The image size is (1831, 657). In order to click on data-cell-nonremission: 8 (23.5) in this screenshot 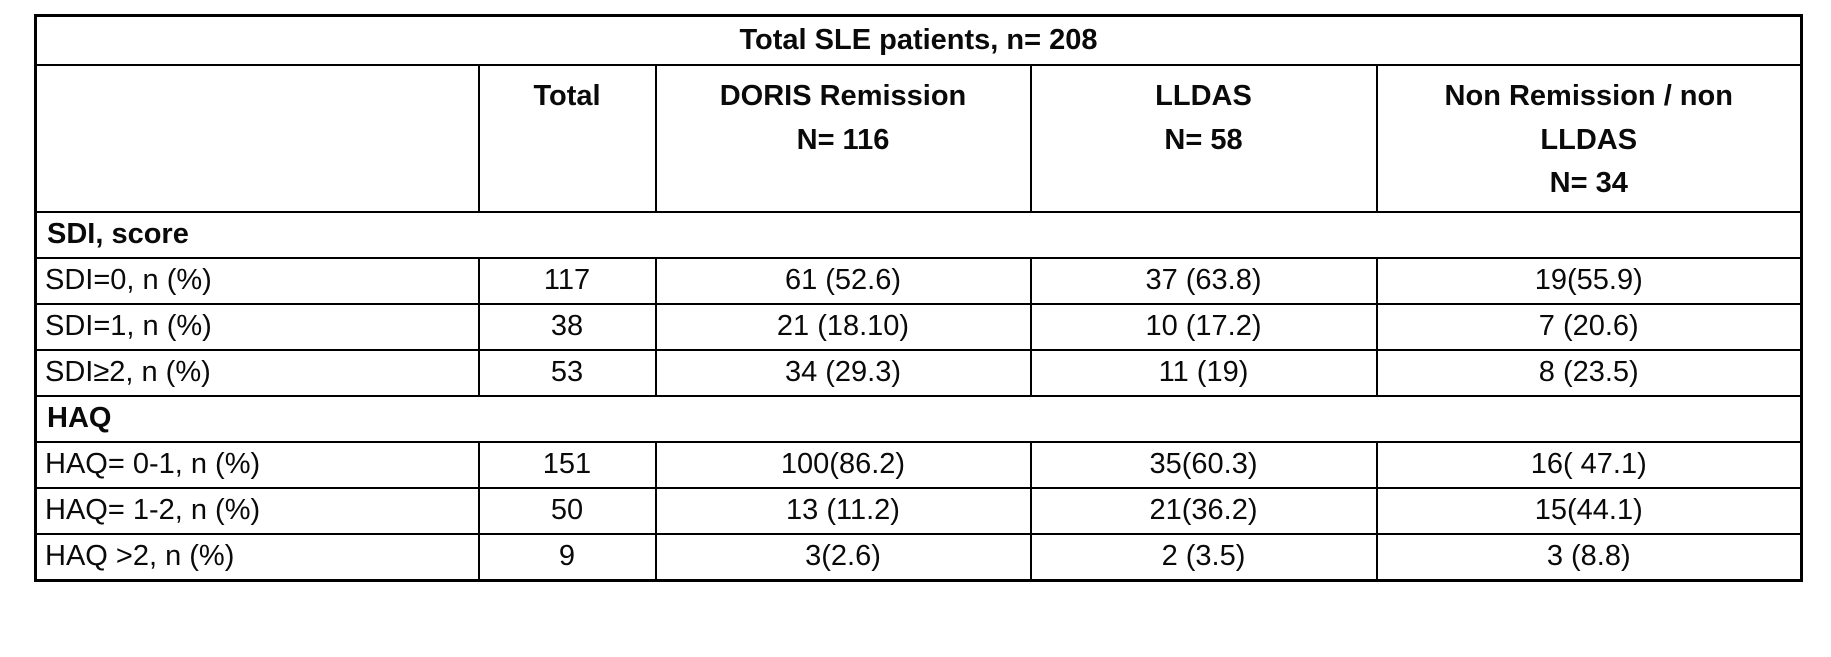, I will do `click(1589, 372)`.